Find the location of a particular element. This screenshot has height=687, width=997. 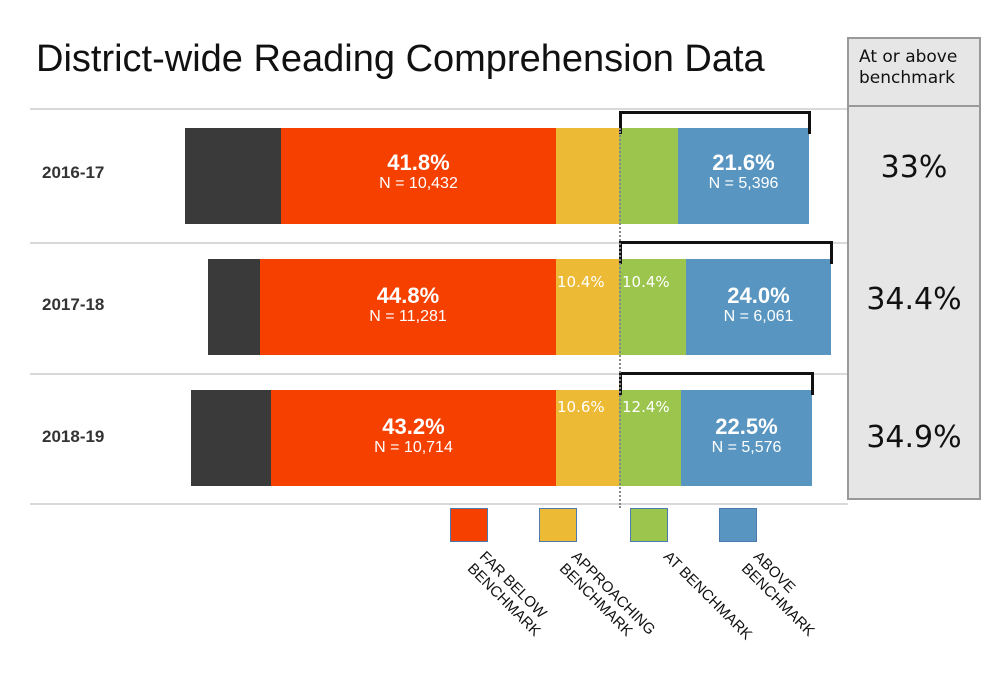

data-label-above: 24.0% N = 6,061 is located at coordinates (758, 304).